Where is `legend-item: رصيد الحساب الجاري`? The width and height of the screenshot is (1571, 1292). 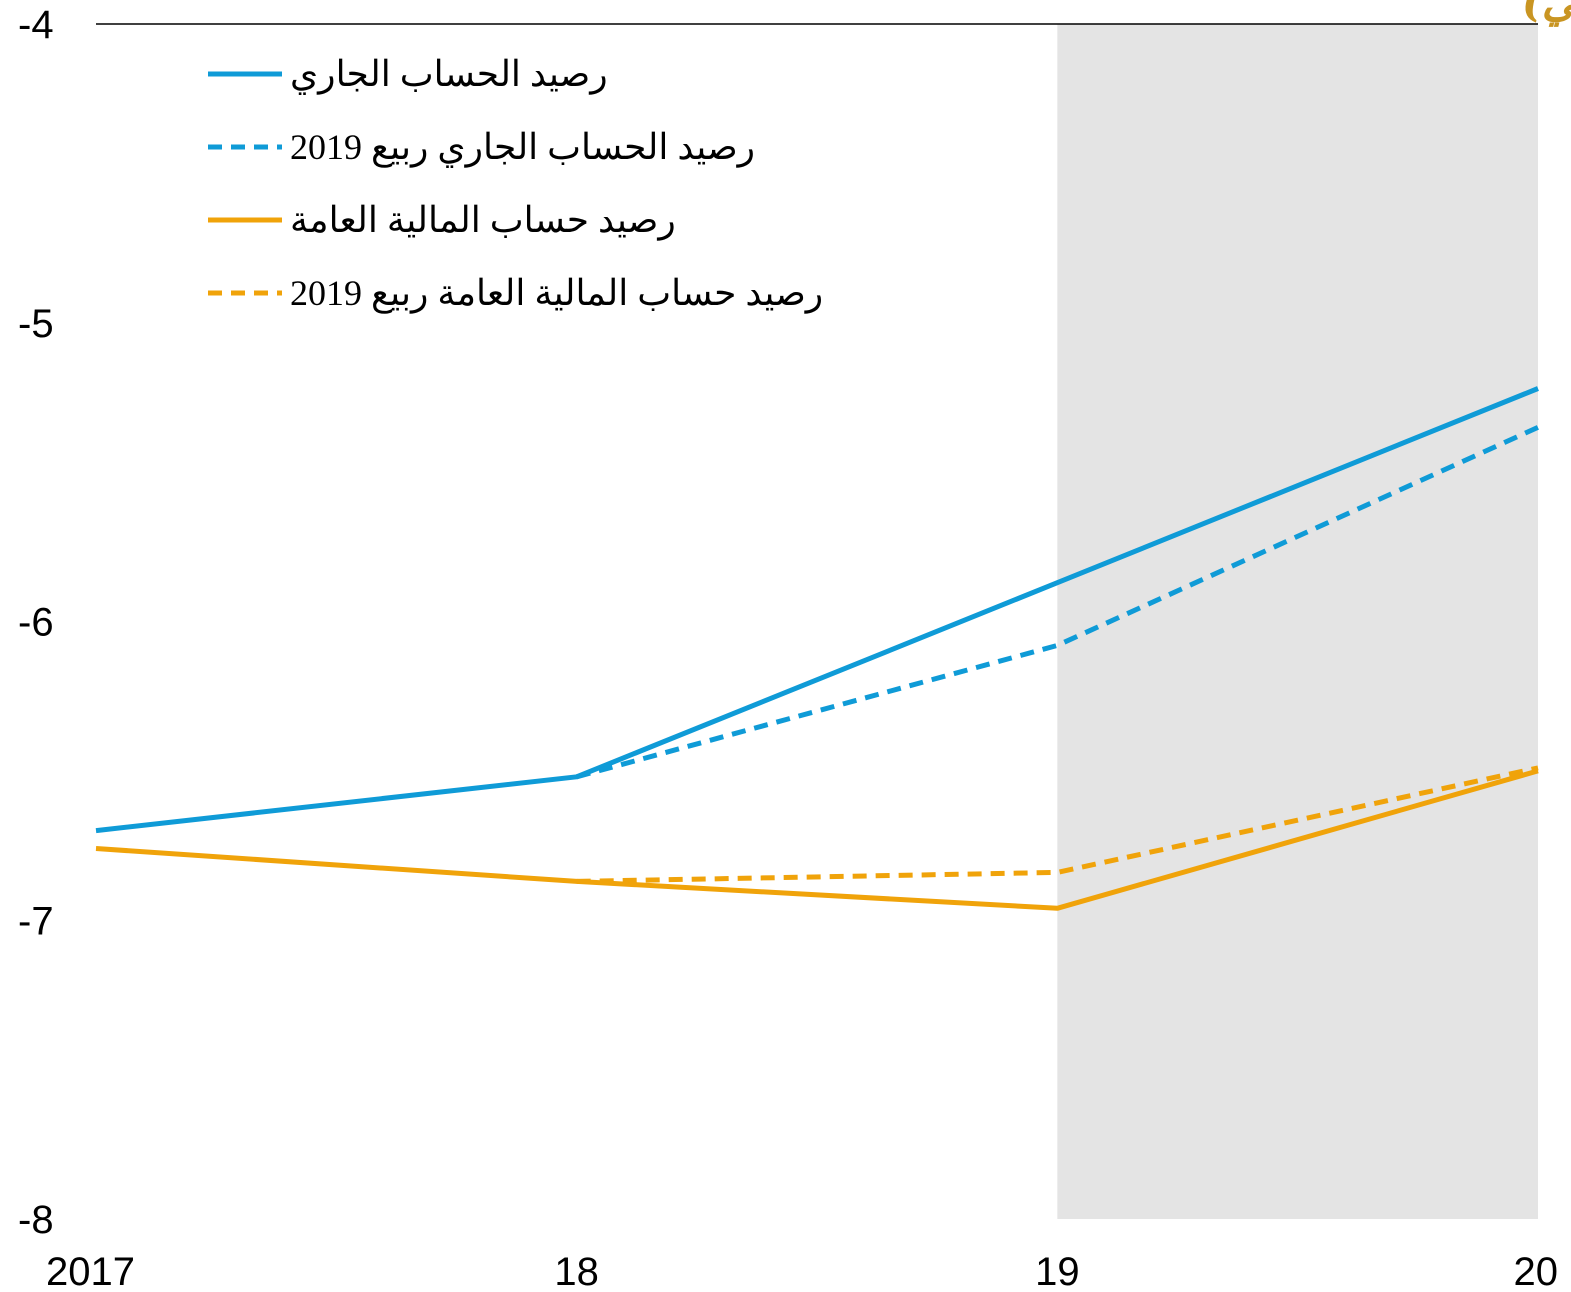
legend-item: رصيد الحساب الجاري is located at coordinates (408, 74).